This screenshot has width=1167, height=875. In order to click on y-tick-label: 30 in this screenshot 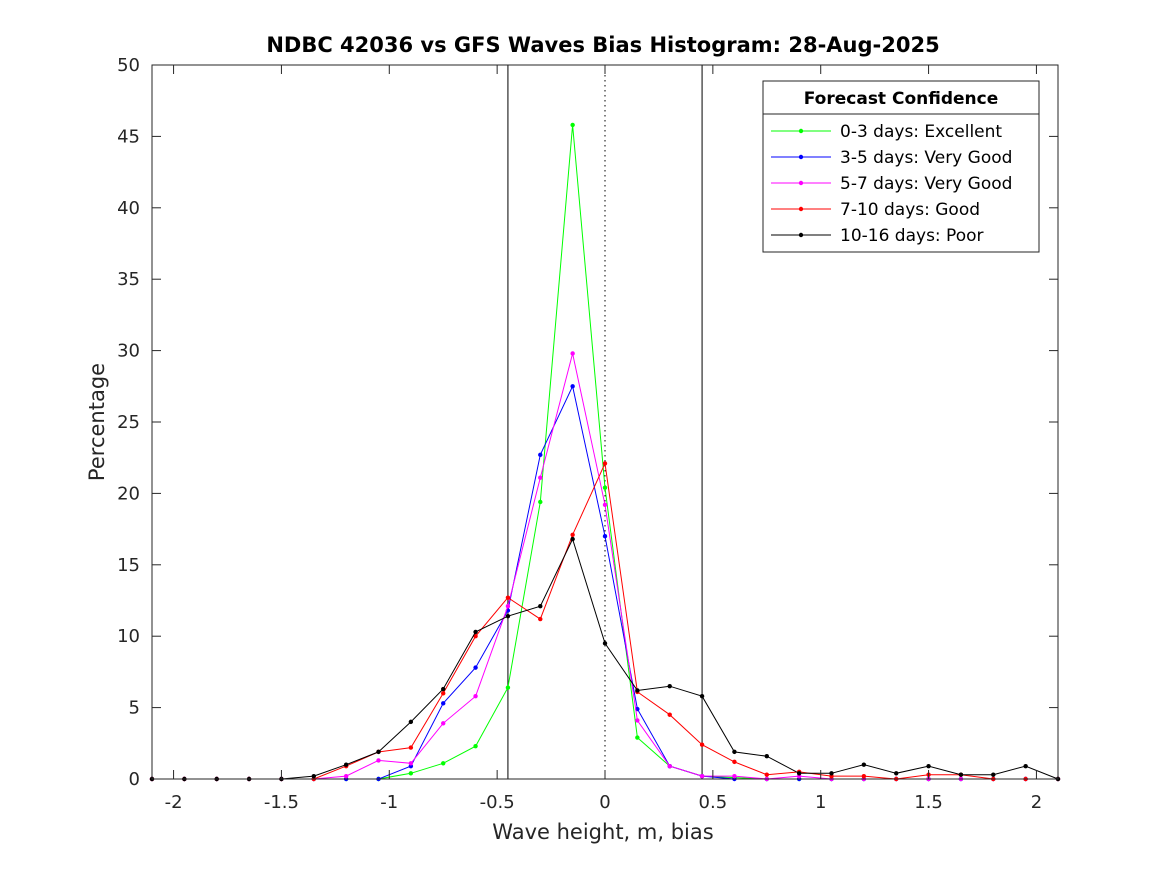, I will do `click(128, 351)`.